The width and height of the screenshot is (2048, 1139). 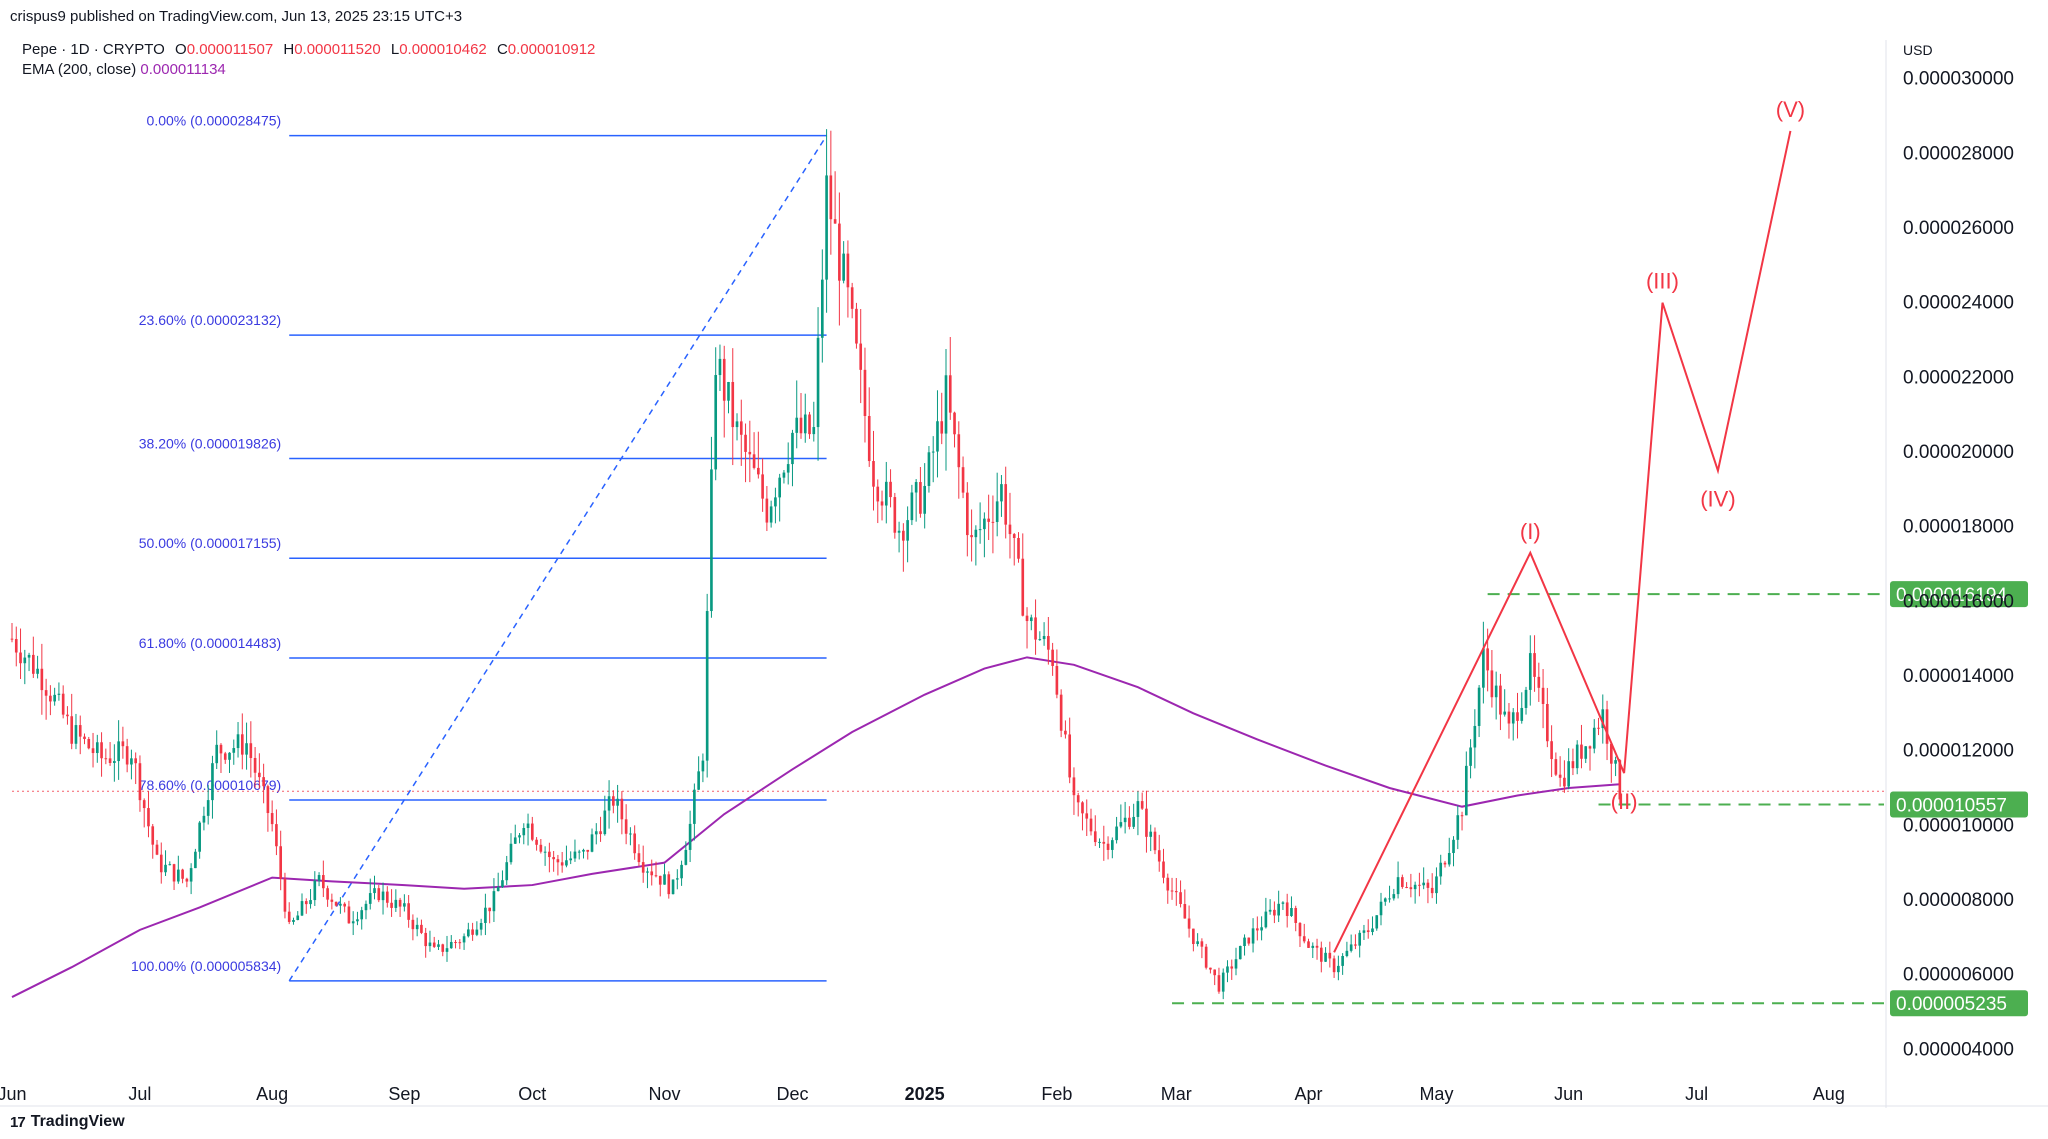 I want to click on open-value: 0.000011507, so click(x=230, y=49).